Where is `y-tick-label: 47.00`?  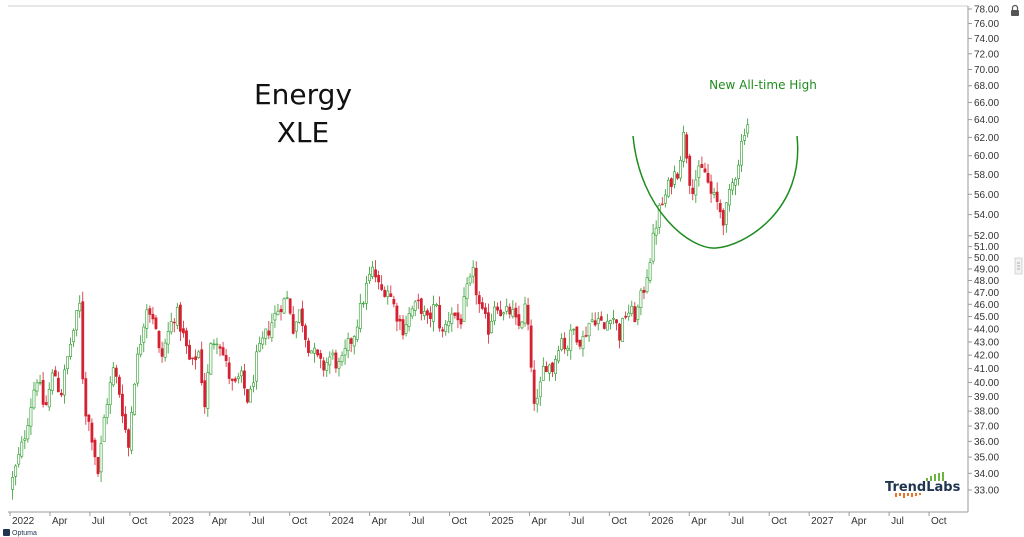
y-tick-label: 47.00 is located at coordinates (986, 293).